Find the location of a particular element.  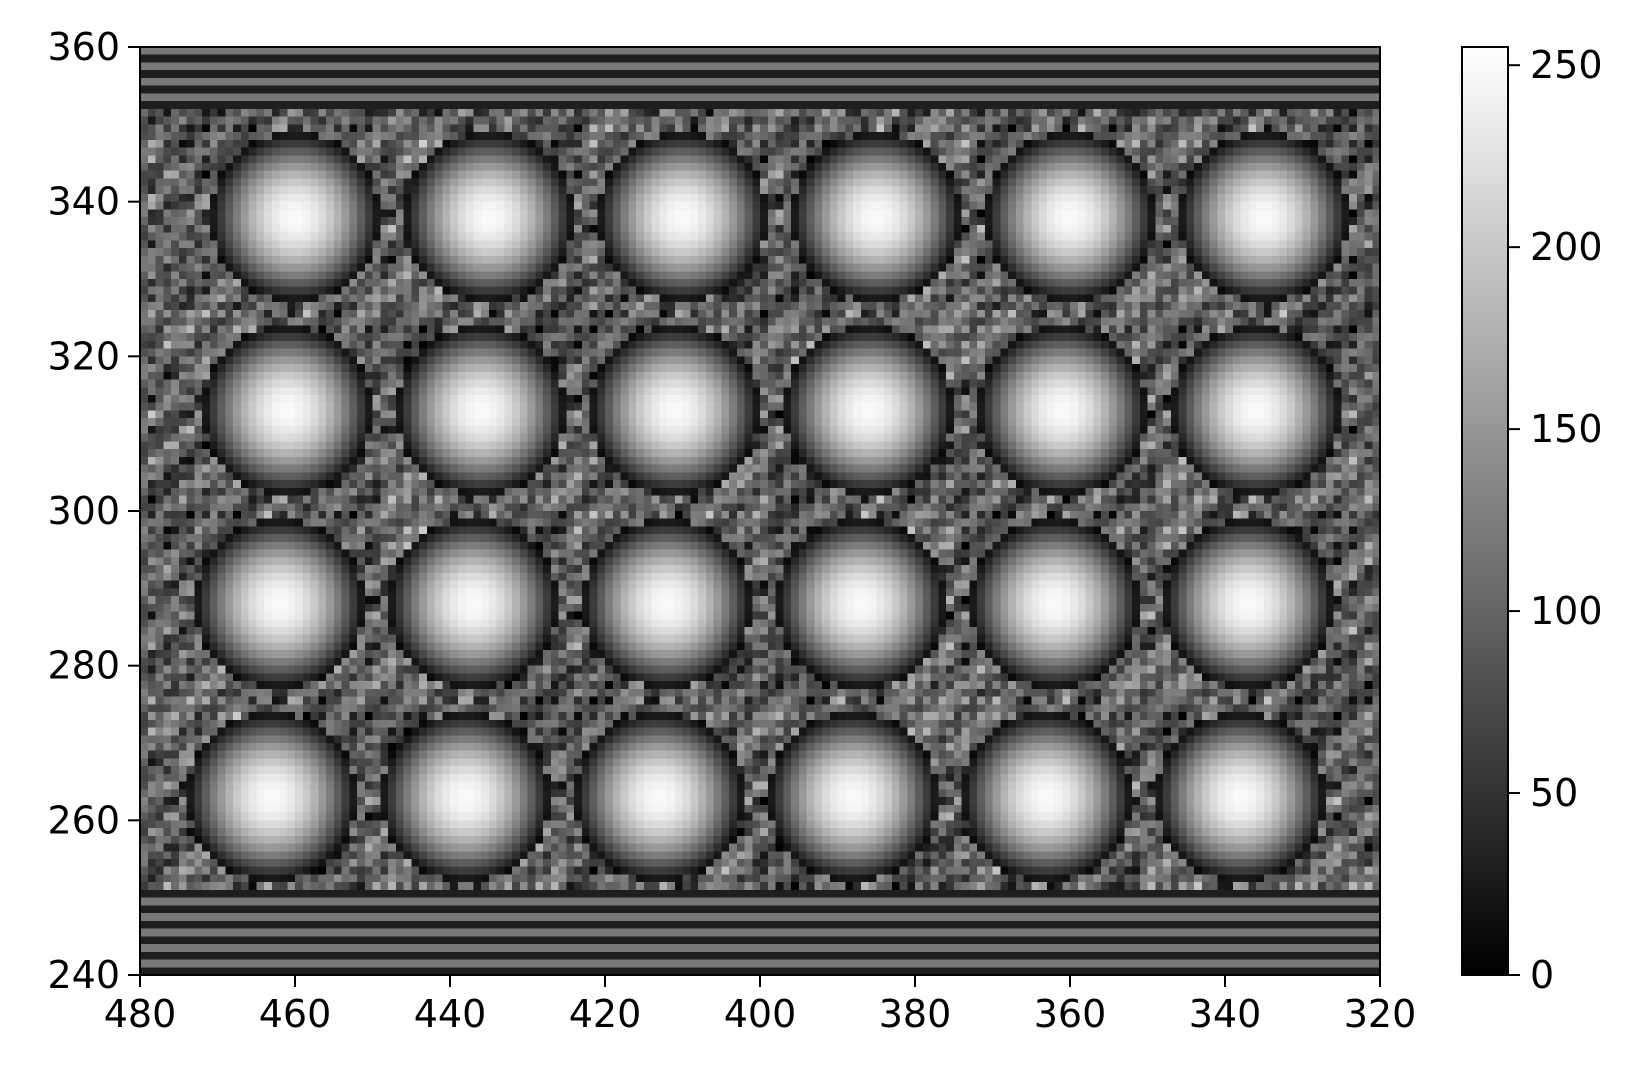

y-tick-label: 280 is located at coordinates (83, 666).